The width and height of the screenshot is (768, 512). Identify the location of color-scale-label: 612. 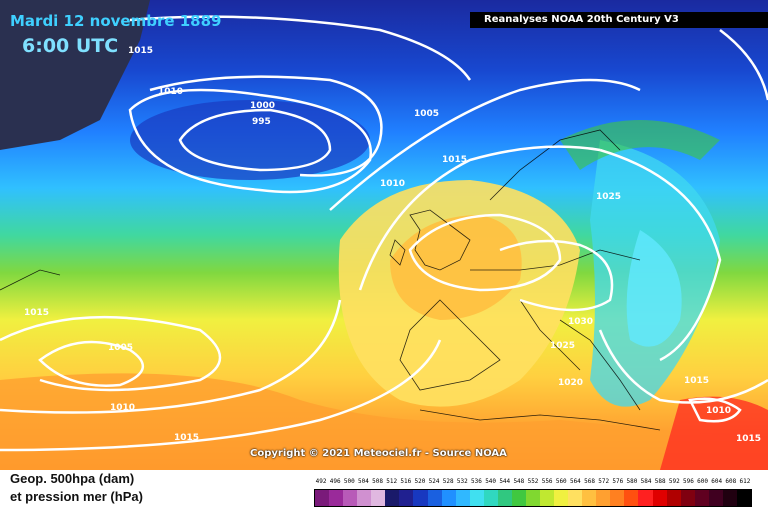
(745, 481).